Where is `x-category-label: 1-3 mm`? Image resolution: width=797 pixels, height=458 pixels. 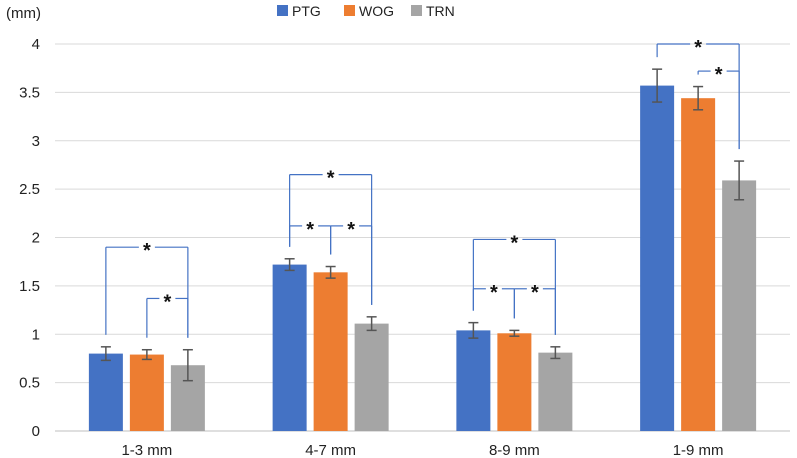
x-category-label: 1-3 mm is located at coordinates (146, 450).